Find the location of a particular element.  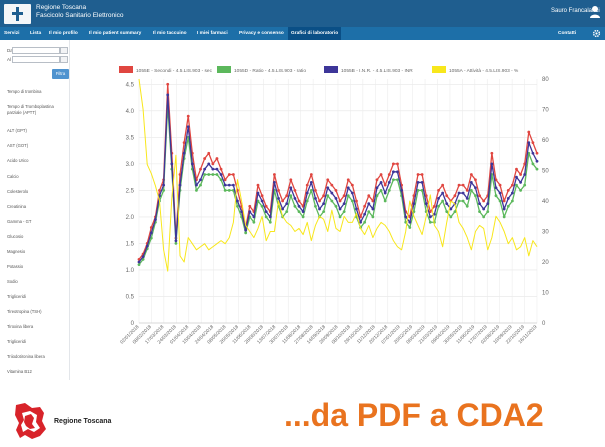

filter-button: Filtra is located at coordinates (60, 74).